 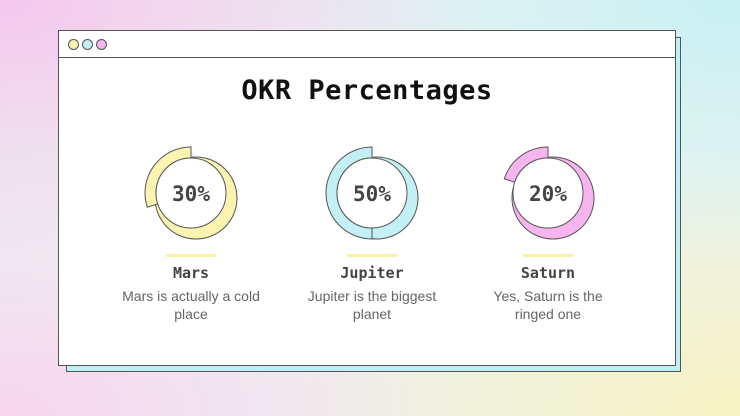 I want to click on mars-description: Mars is actually a cold place, so click(x=191, y=305).